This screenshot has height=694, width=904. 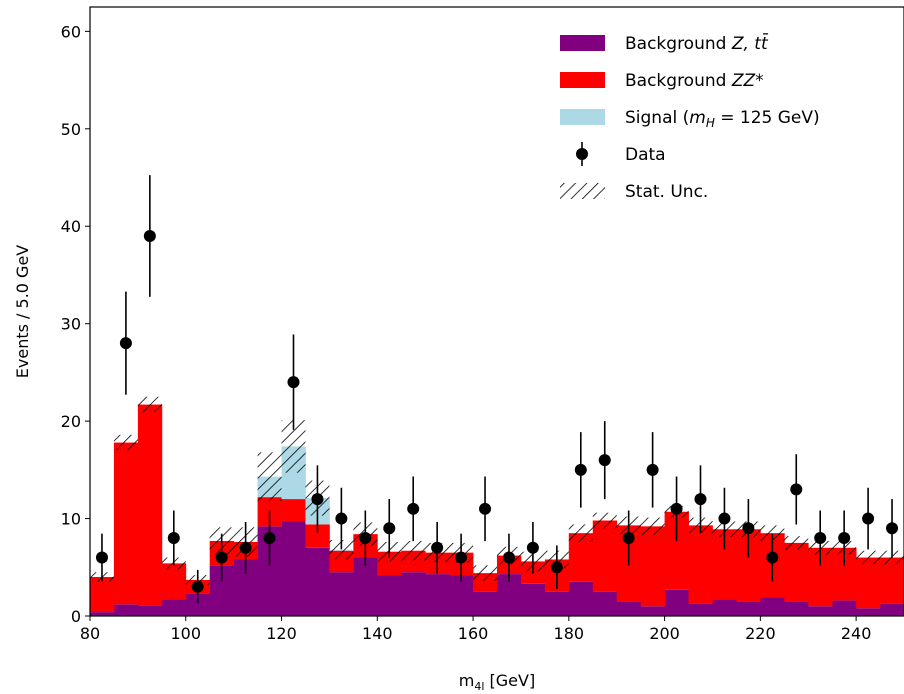 I want to click on bar-series1-bin3, so click(x=174, y=581).